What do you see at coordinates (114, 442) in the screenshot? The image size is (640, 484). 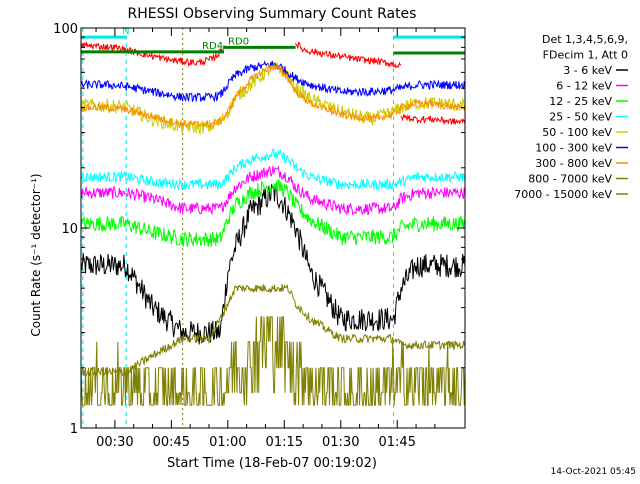 I see `x-tick-label-0: 00:30` at bounding box center [114, 442].